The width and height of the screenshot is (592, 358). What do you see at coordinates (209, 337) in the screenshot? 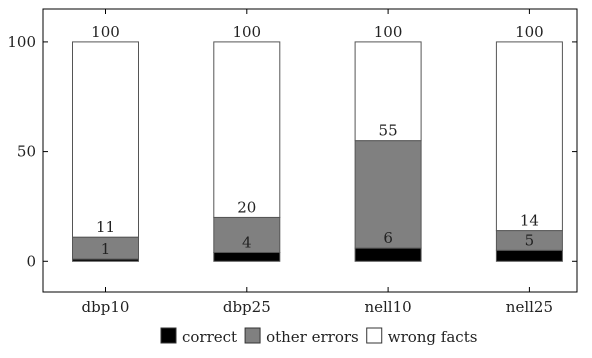
I see `legend-label-correct: correct` at bounding box center [209, 337].